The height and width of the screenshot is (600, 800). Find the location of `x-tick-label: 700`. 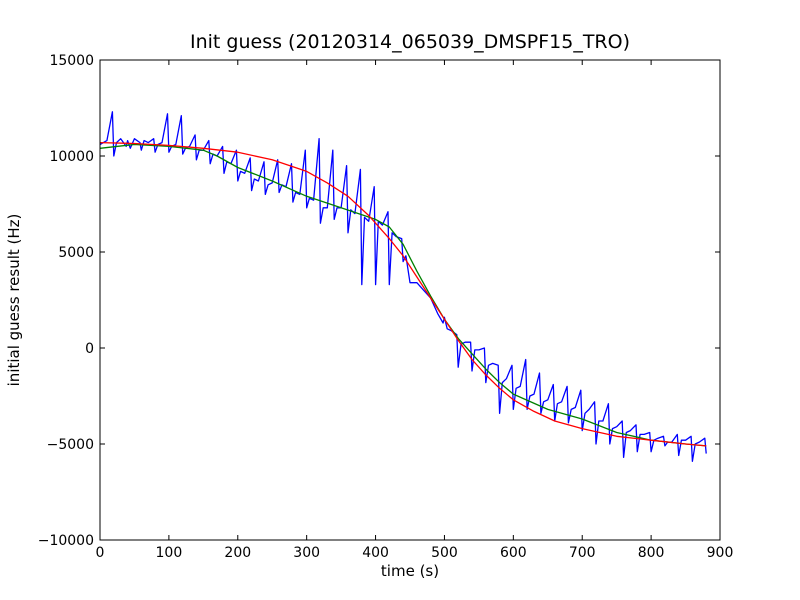

x-tick-label: 700 is located at coordinates (582, 553).